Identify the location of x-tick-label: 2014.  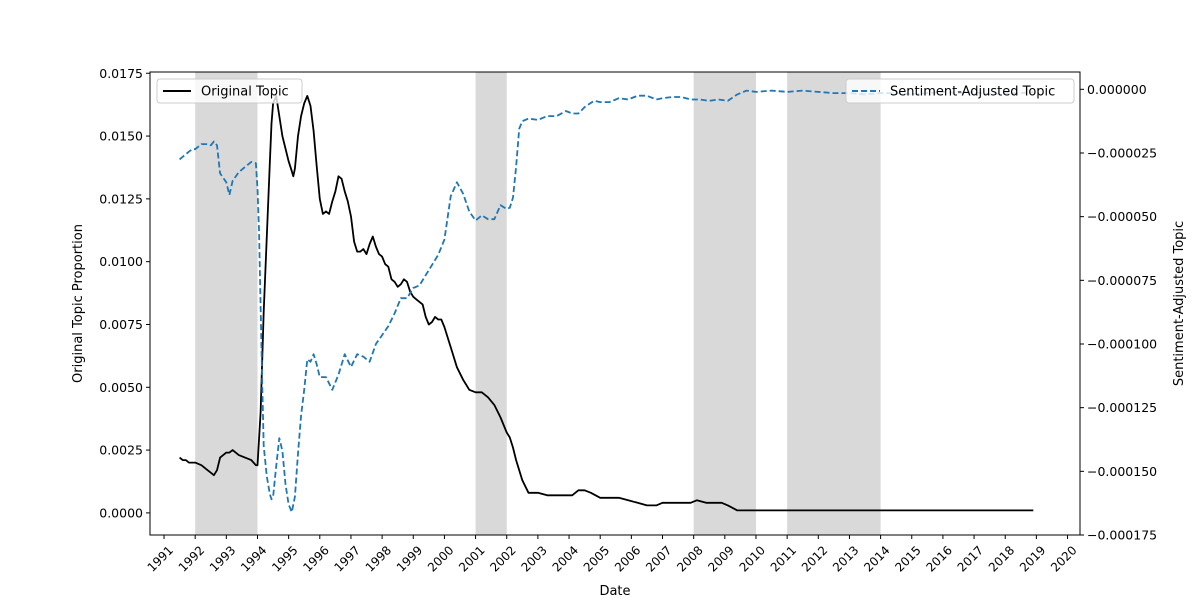
(876, 558).